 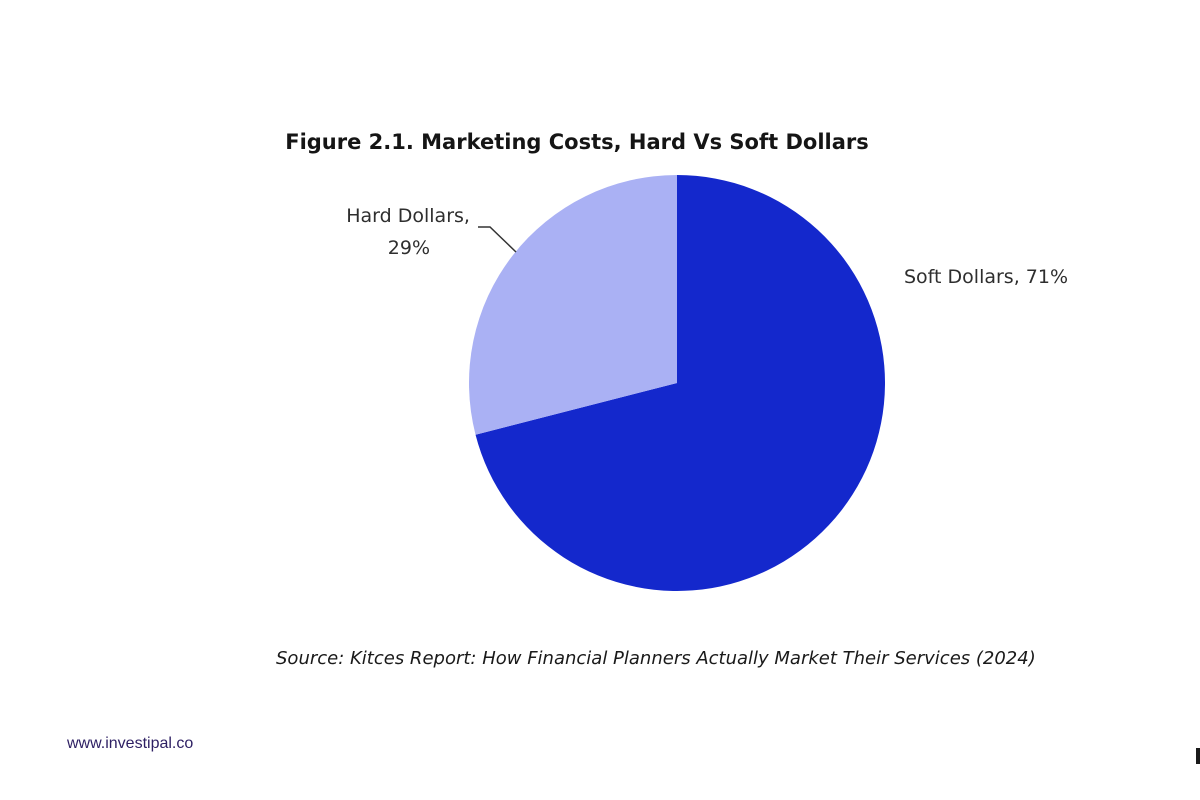 What do you see at coordinates (1198, 756) in the screenshot?
I see `edge-mark` at bounding box center [1198, 756].